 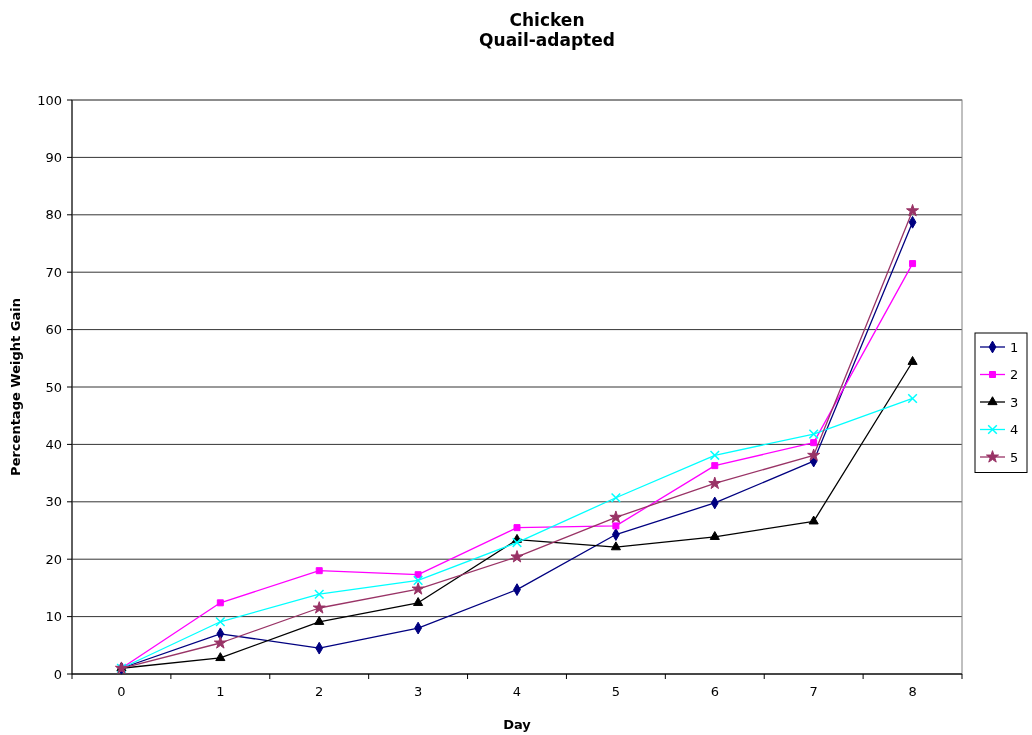 What do you see at coordinates (121, 691) in the screenshot?
I see `x-tick-label: 0` at bounding box center [121, 691].